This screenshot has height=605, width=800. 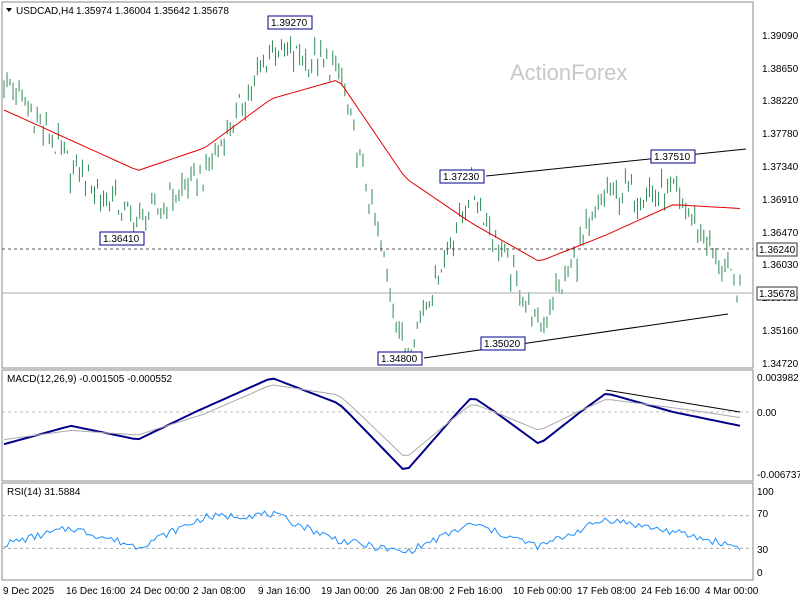 What do you see at coordinates (765, 492) in the screenshot?
I see `rsi-tick-label: 100` at bounding box center [765, 492].